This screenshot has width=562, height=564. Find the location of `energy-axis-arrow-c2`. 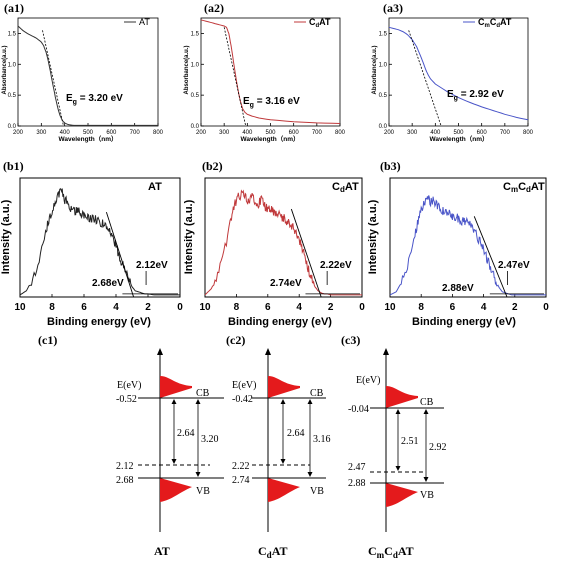

energy-axis-arrow-c2 is located at coordinates (268, 351).